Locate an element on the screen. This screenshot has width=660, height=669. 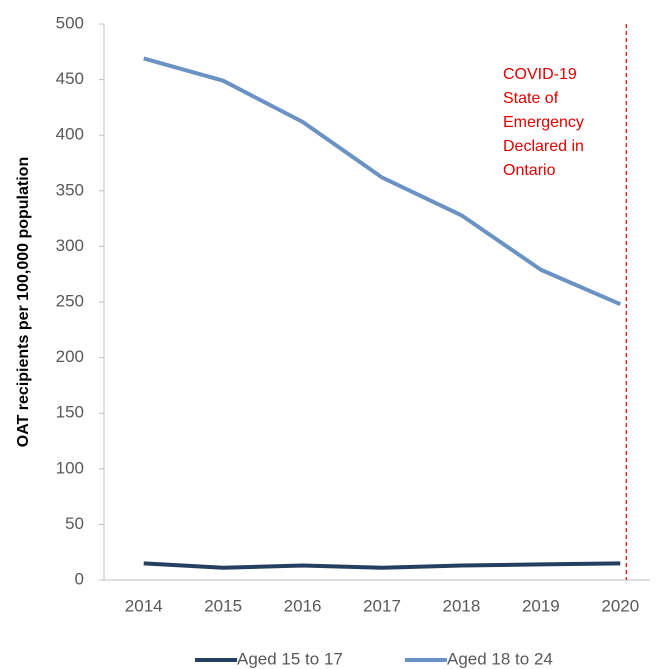
y-tick-label: 100 is located at coordinates (70, 467).